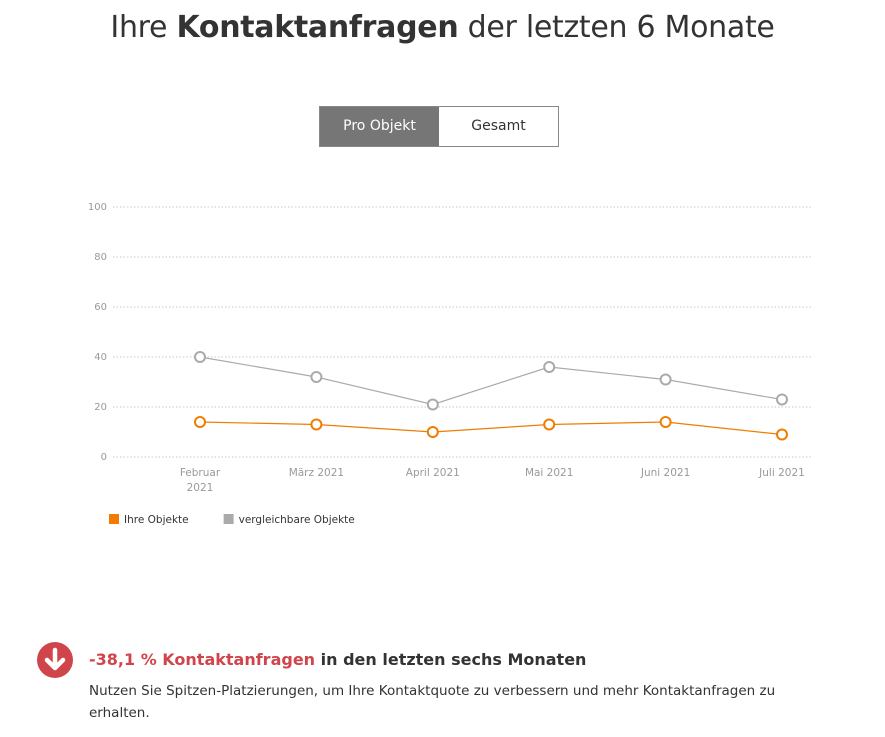  I want to click on x-tick-label: Juni 2021, so click(665, 473).